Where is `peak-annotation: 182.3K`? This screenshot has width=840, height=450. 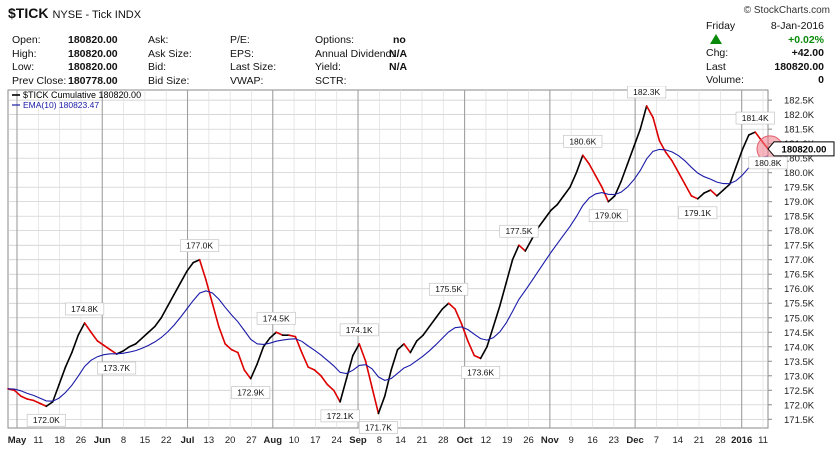 peak-annotation: 182.3K is located at coordinates (647, 92).